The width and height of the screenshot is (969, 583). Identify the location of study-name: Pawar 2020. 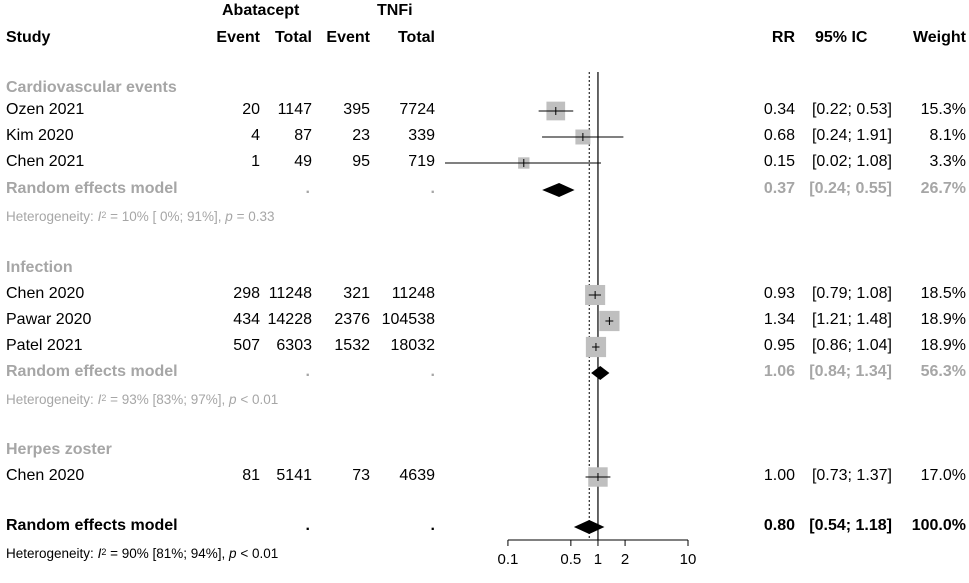
(49, 319).